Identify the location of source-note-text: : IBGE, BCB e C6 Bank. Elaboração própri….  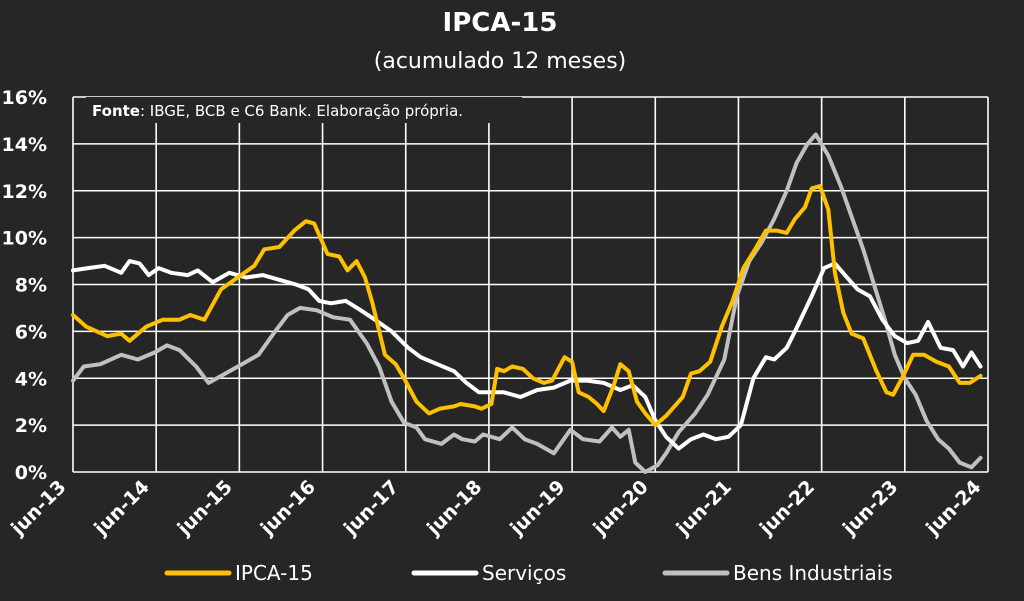
(301, 111).